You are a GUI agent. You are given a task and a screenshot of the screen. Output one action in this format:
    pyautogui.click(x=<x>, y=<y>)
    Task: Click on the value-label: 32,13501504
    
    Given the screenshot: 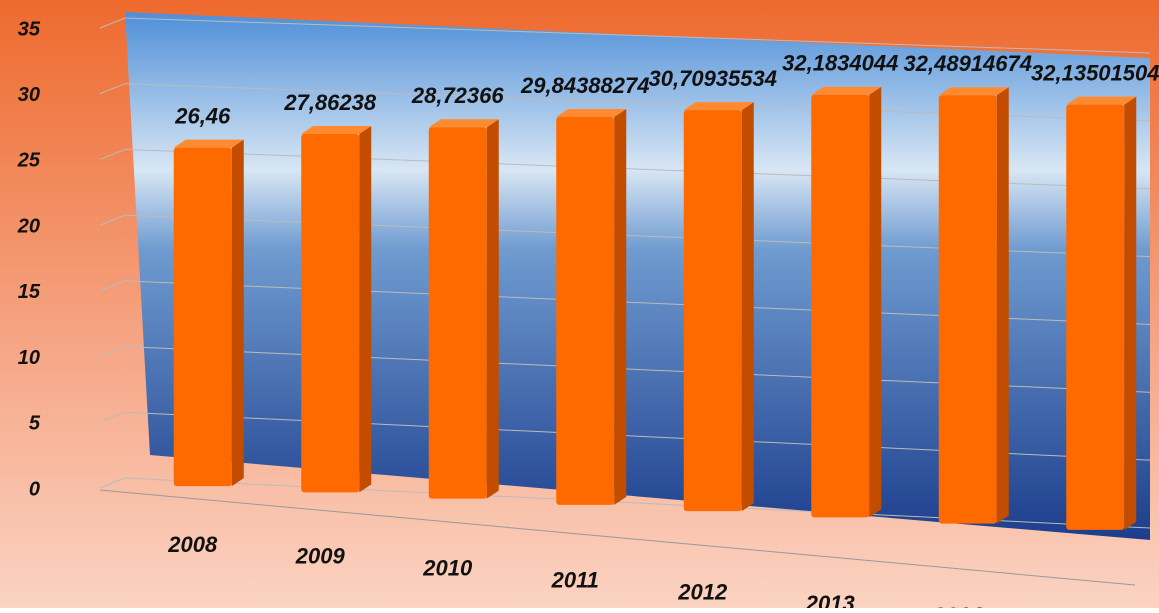 What is the action you would take?
    pyautogui.click(x=1095, y=72)
    